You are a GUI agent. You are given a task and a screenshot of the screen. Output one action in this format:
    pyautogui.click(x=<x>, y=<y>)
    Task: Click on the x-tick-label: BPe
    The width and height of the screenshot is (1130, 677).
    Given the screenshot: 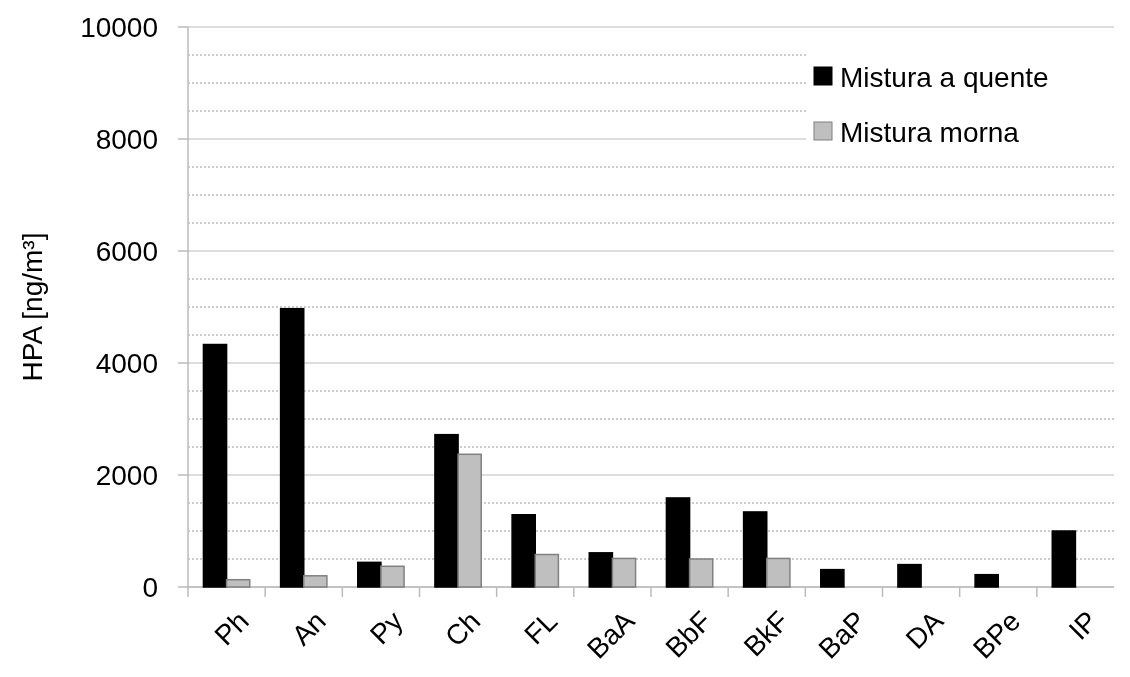 What is the action you would take?
    pyautogui.click(x=997, y=635)
    